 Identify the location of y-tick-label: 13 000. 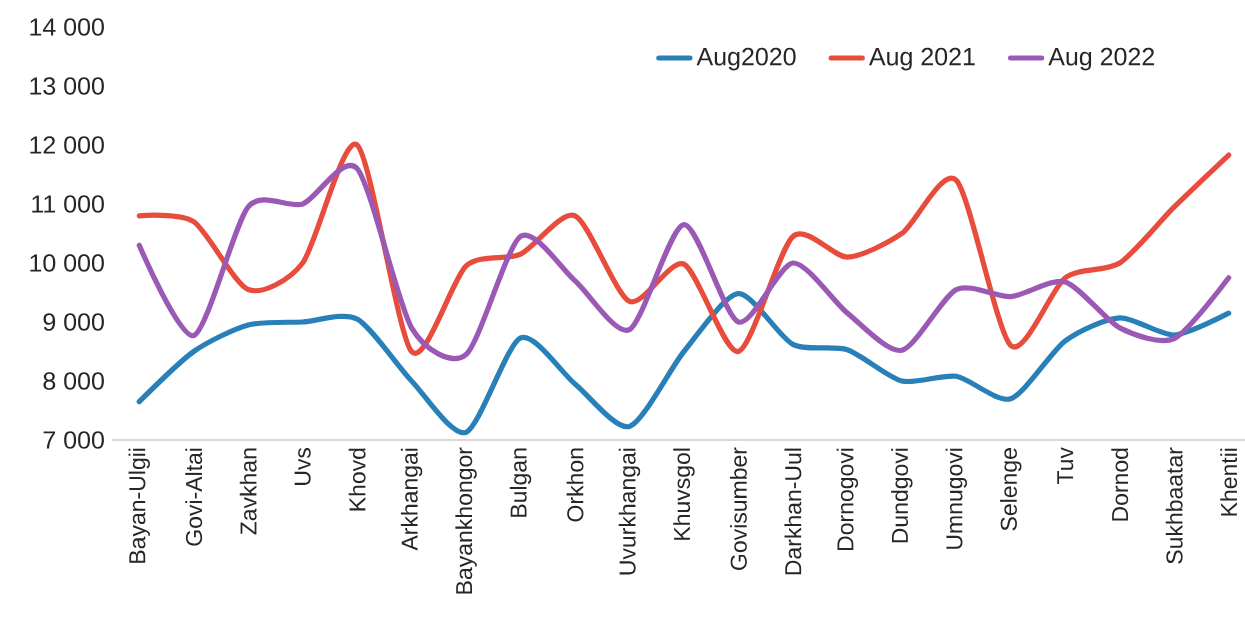
(67, 86).